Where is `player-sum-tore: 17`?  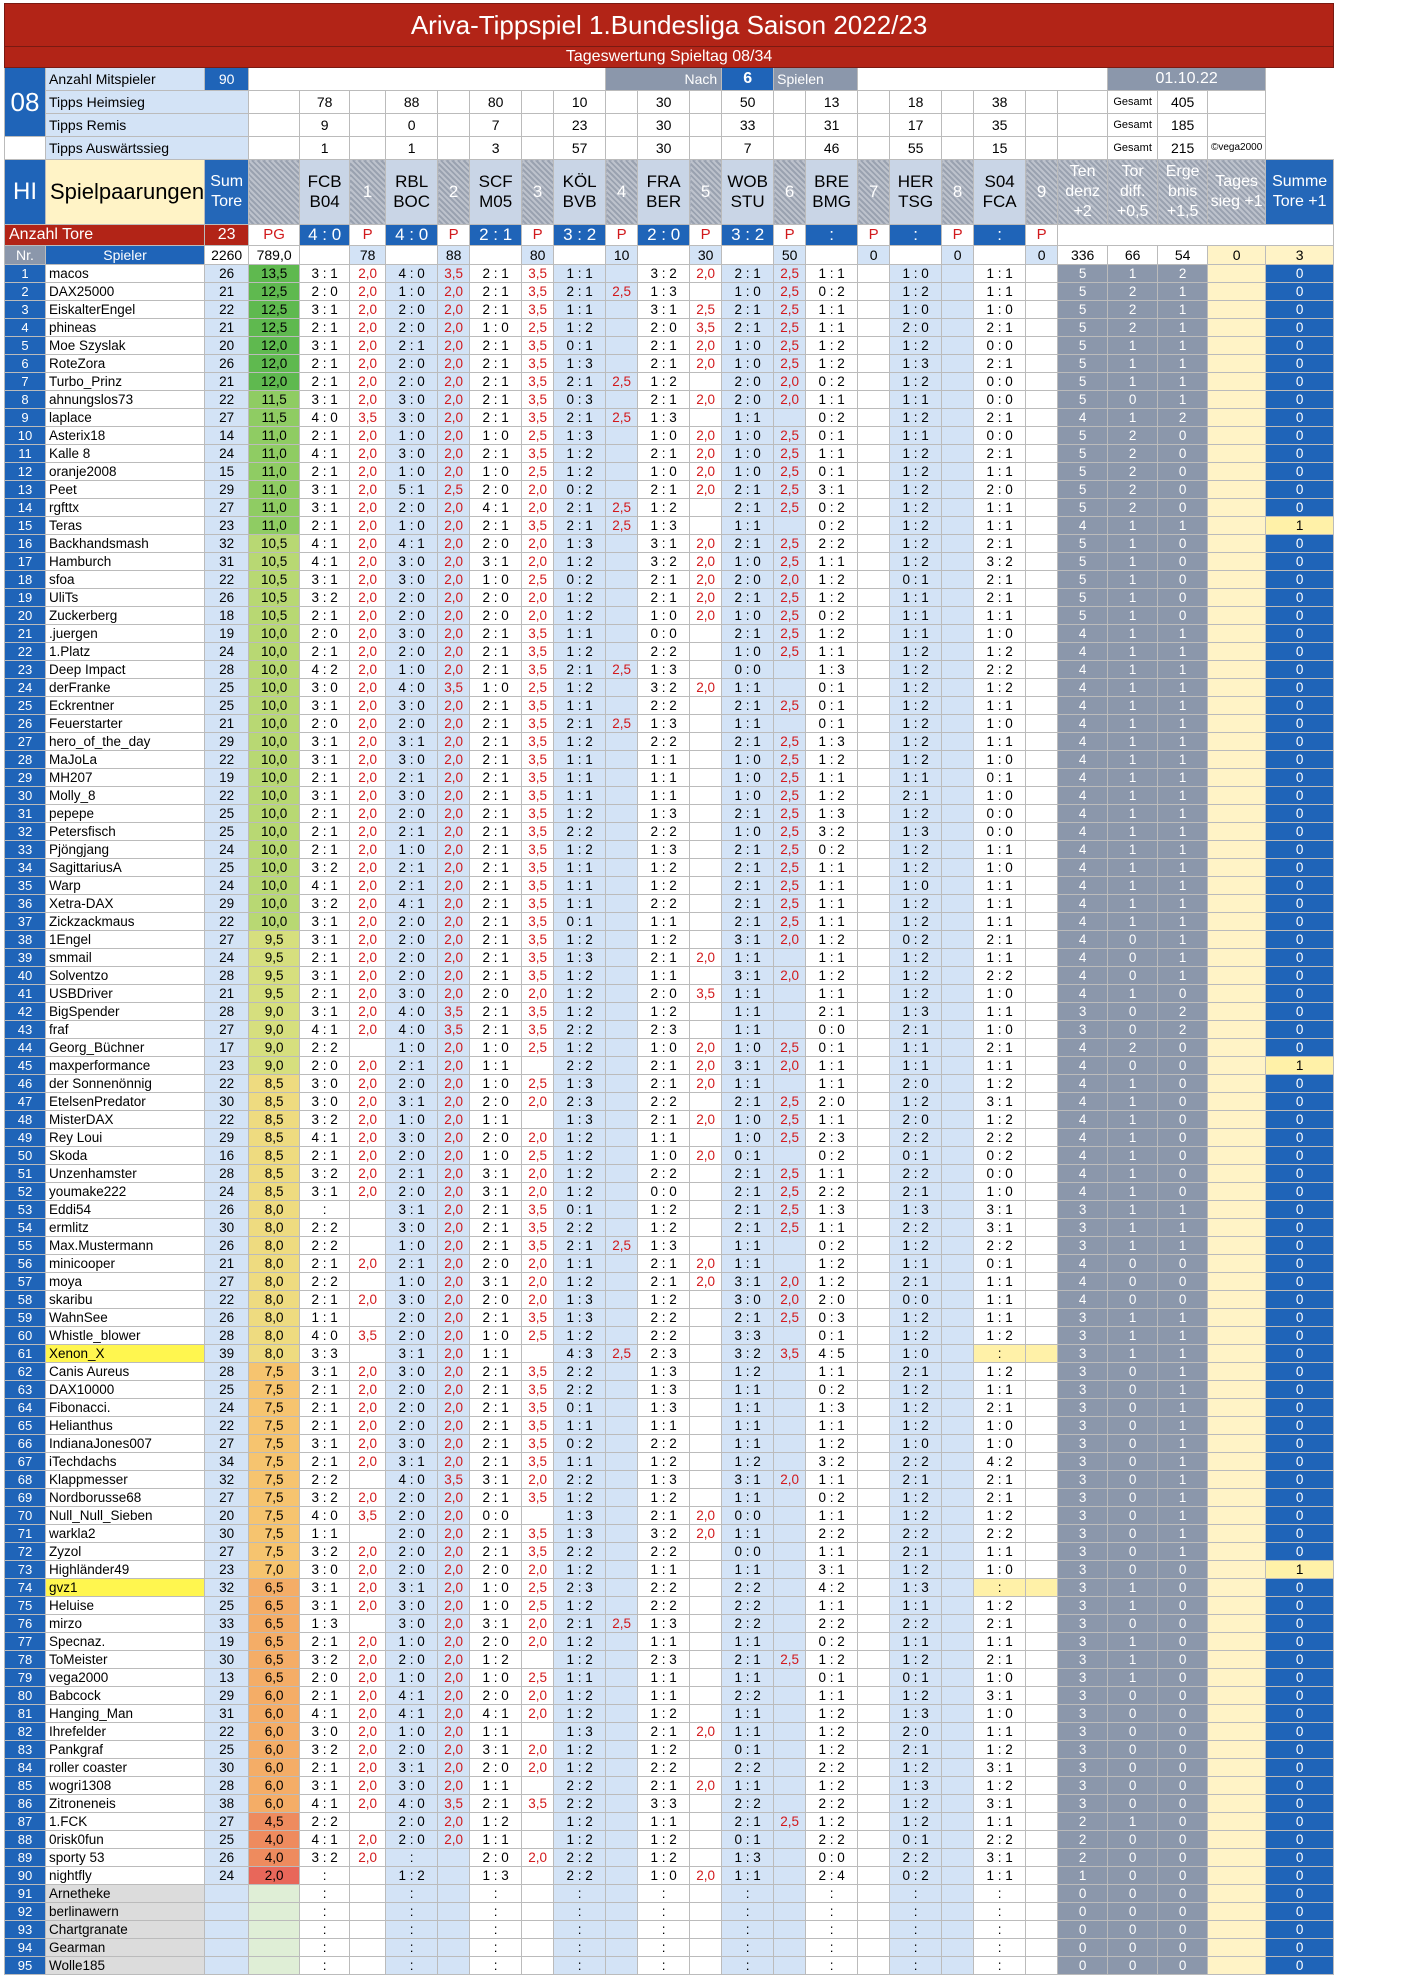
player-sum-tore: 17 is located at coordinates (227, 1047).